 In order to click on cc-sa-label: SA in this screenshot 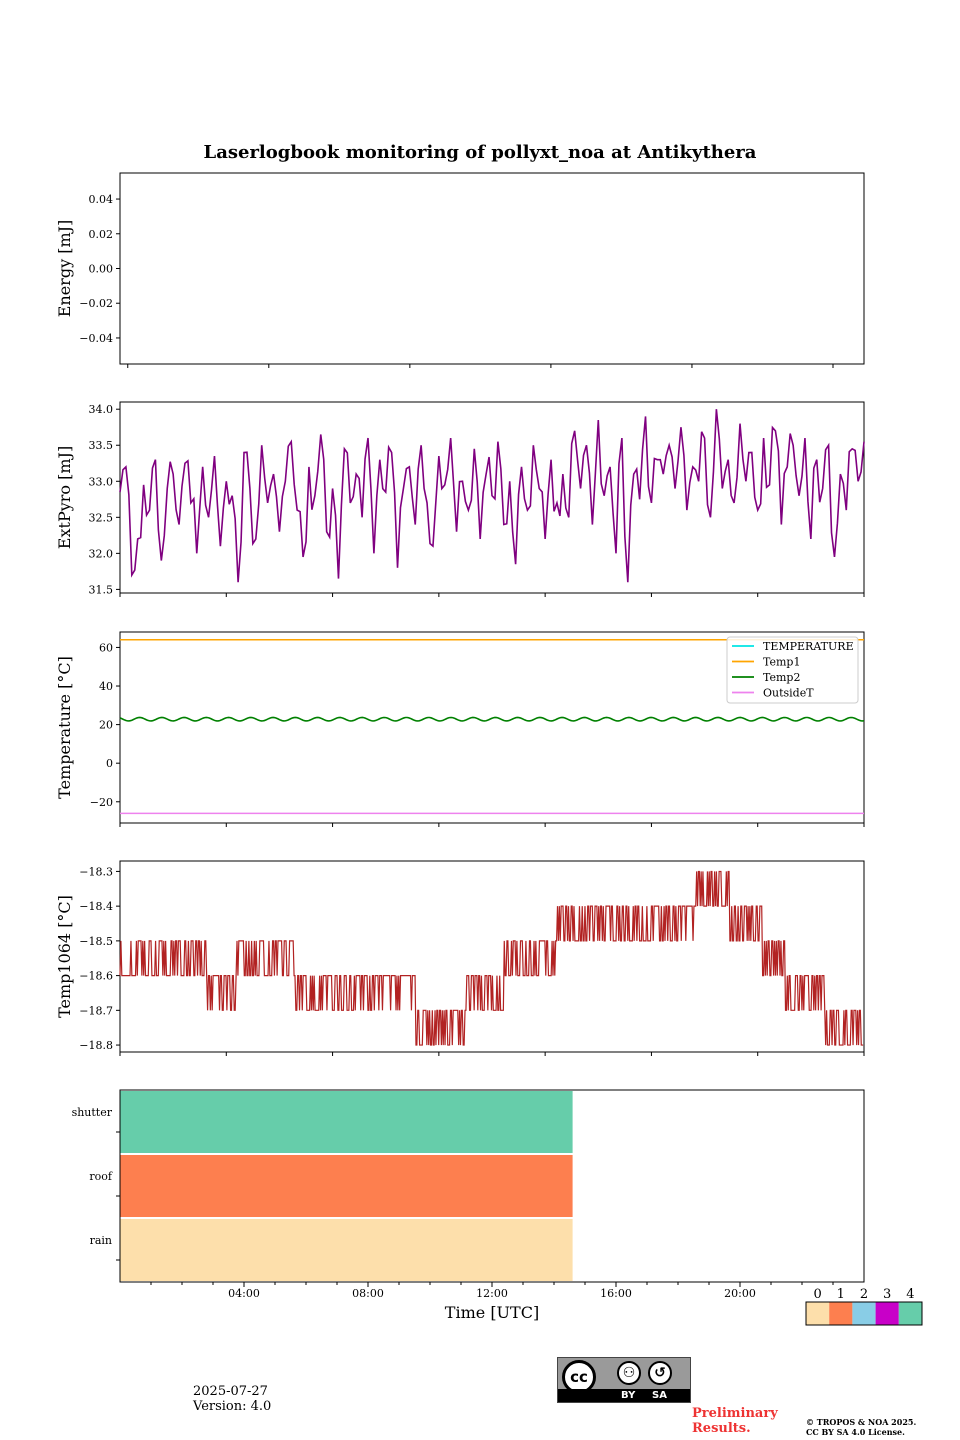, I will do `click(659, 1395)`.